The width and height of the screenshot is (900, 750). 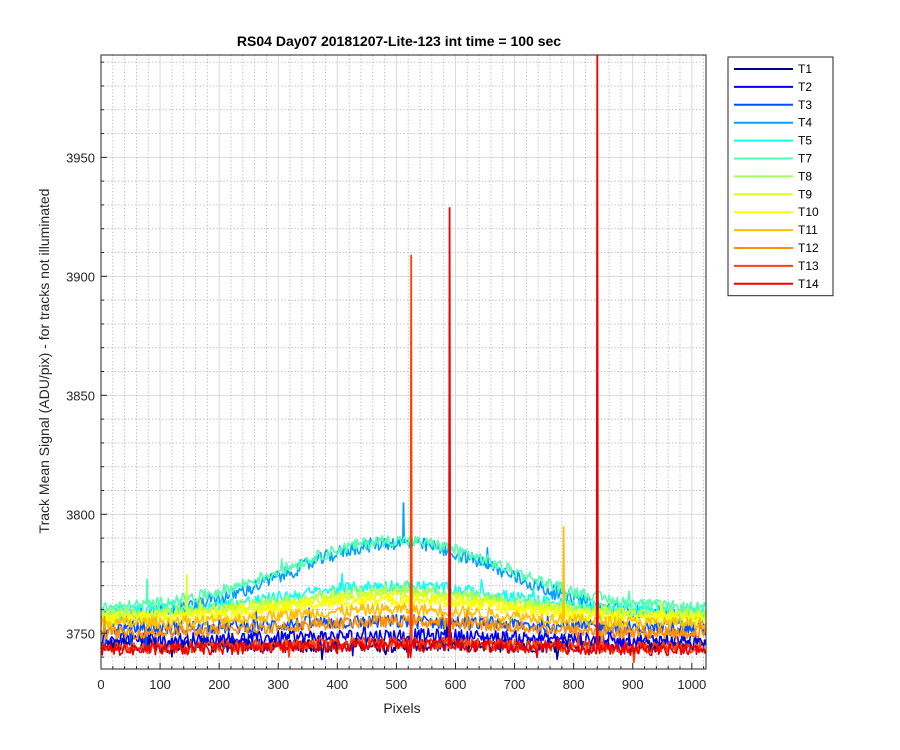 What do you see at coordinates (805, 159) in the screenshot?
I see `legend-label: T7` at bounding box center [805, 159].